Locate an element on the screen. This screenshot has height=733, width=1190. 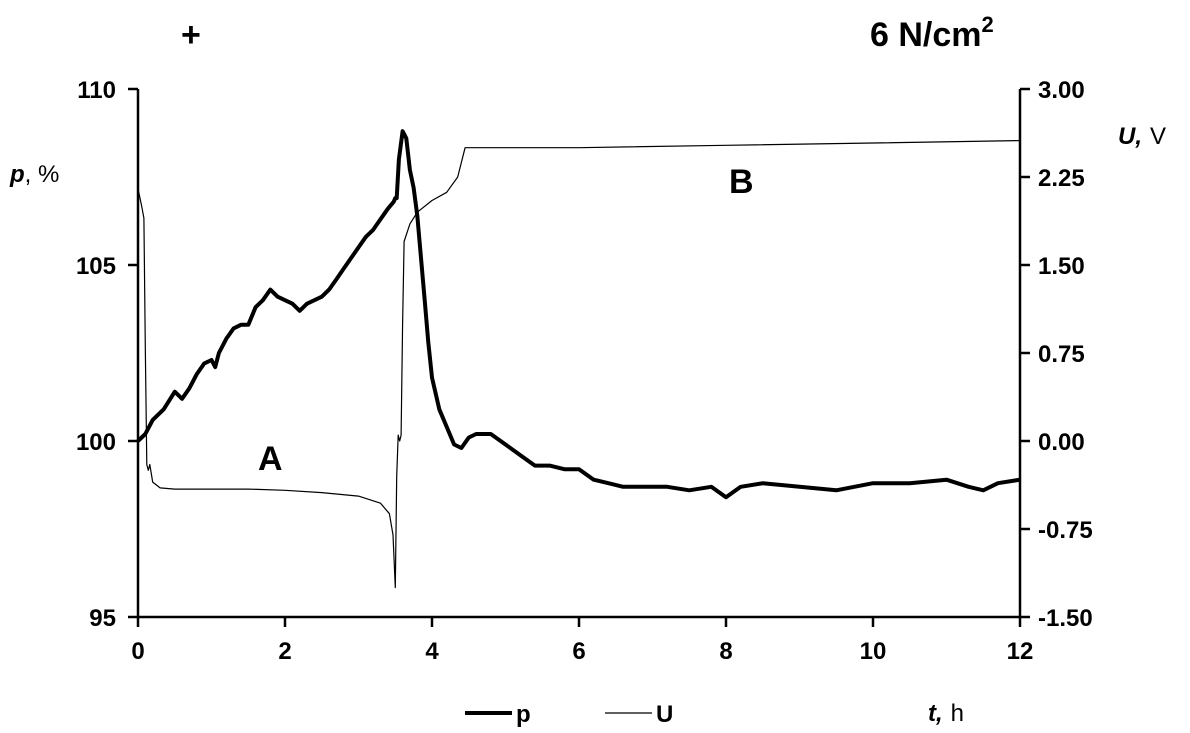
x-tick-label: 12 is located at coordinates (1020, 651).